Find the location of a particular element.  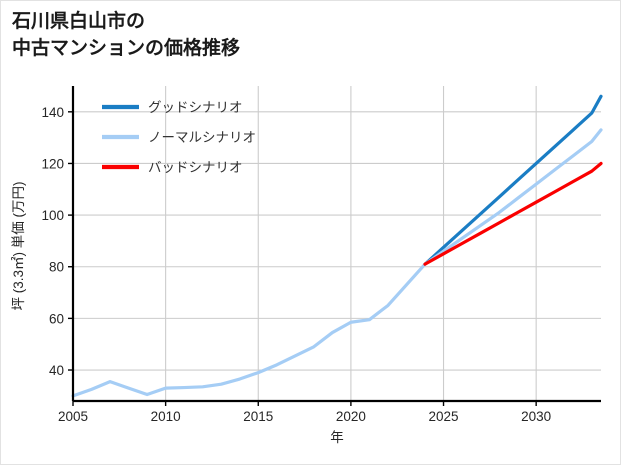

y-tick-label: 100 is located at coordinates (52, 215).